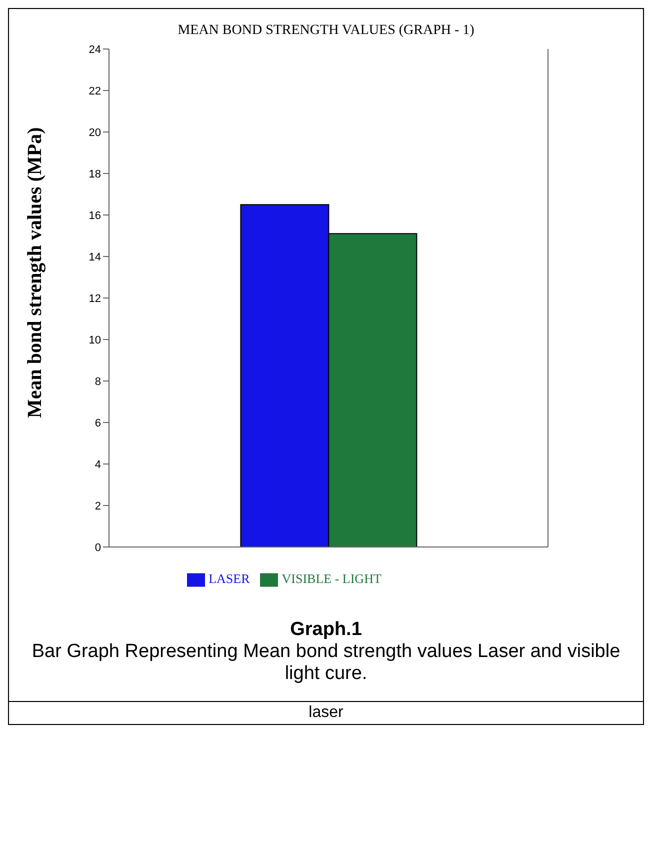 Image resolution: width=652 pixels, height=852 pixels. I want to click on text: Graph.1, so click(326, 630).